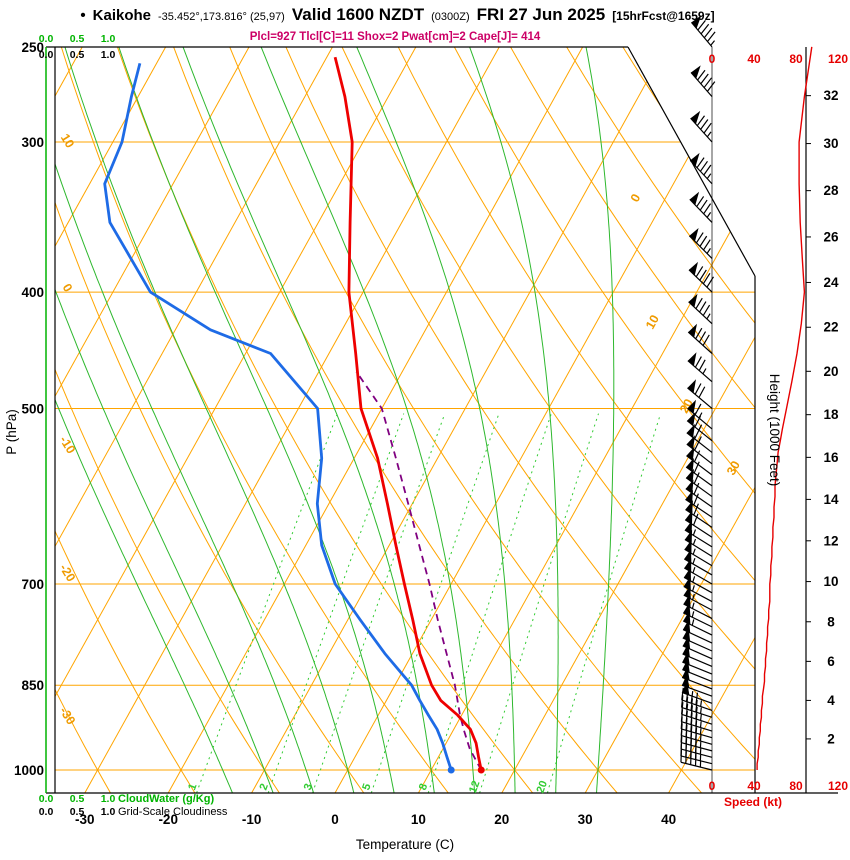  I want to click on height-tick-label: 8, so click(831, 621).